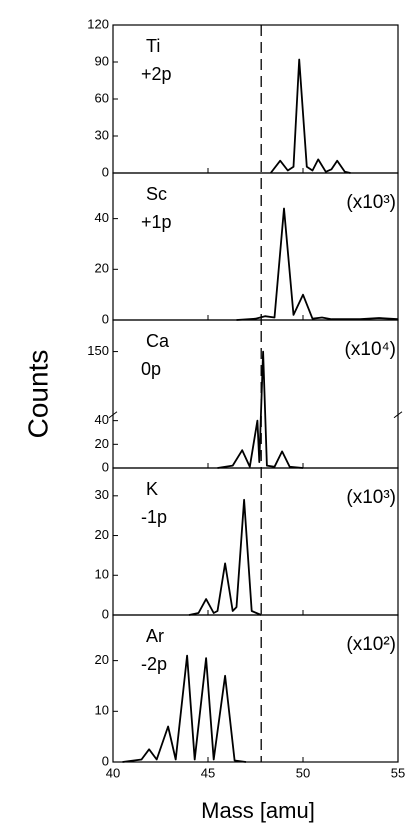  Describe the element at coordinates (371, 644) in the screenshot. I see `panel-multiplier: (x10²)` at that location.